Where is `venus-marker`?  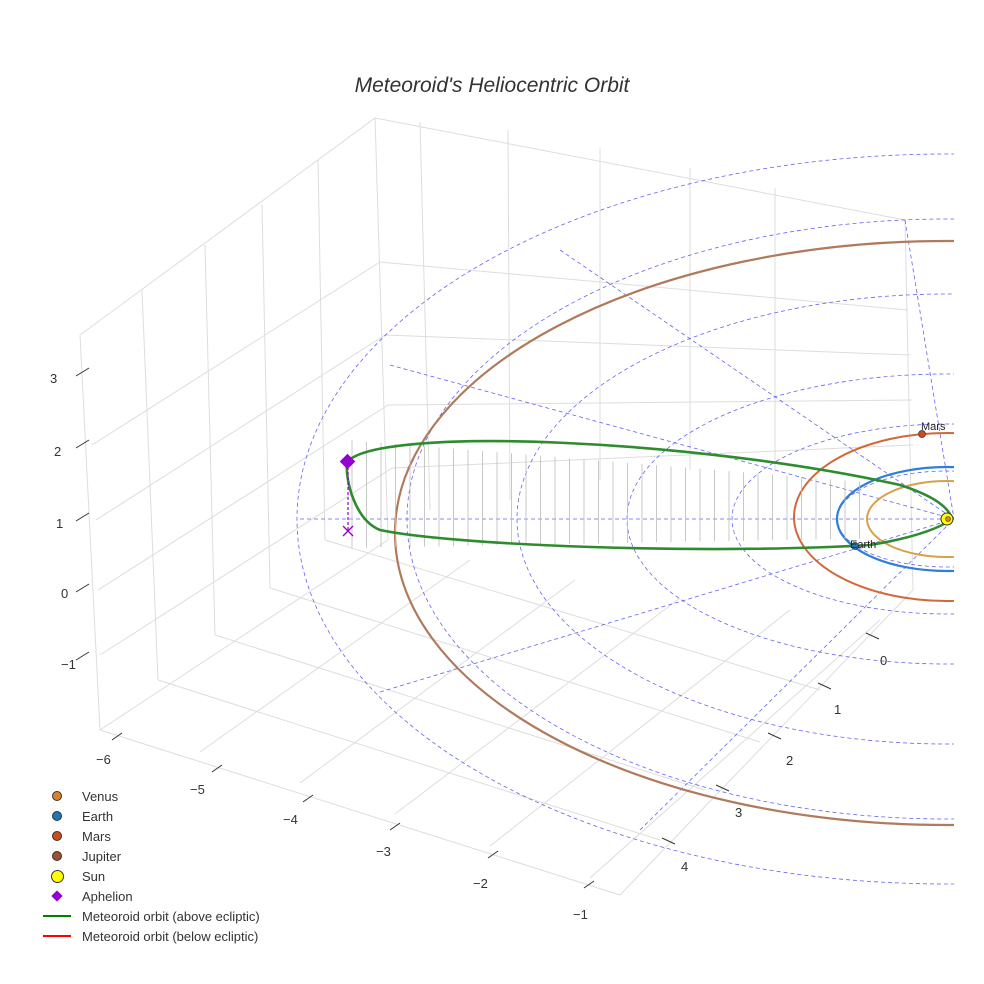
venus-marker is located at coordinates (948, 519).